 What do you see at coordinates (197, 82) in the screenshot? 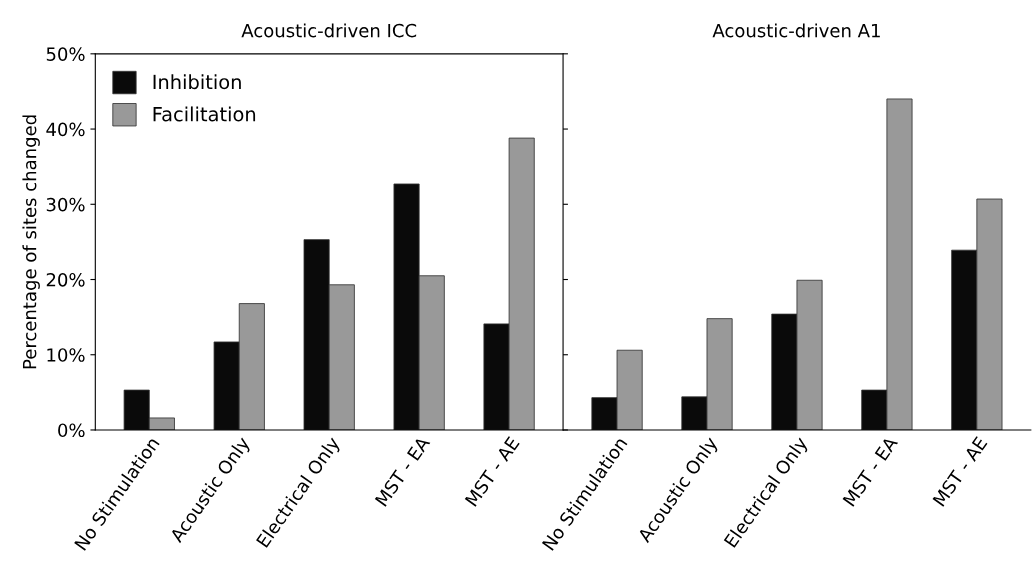
I see `legend-label: Inhibition` at bounding box center [197, 82].